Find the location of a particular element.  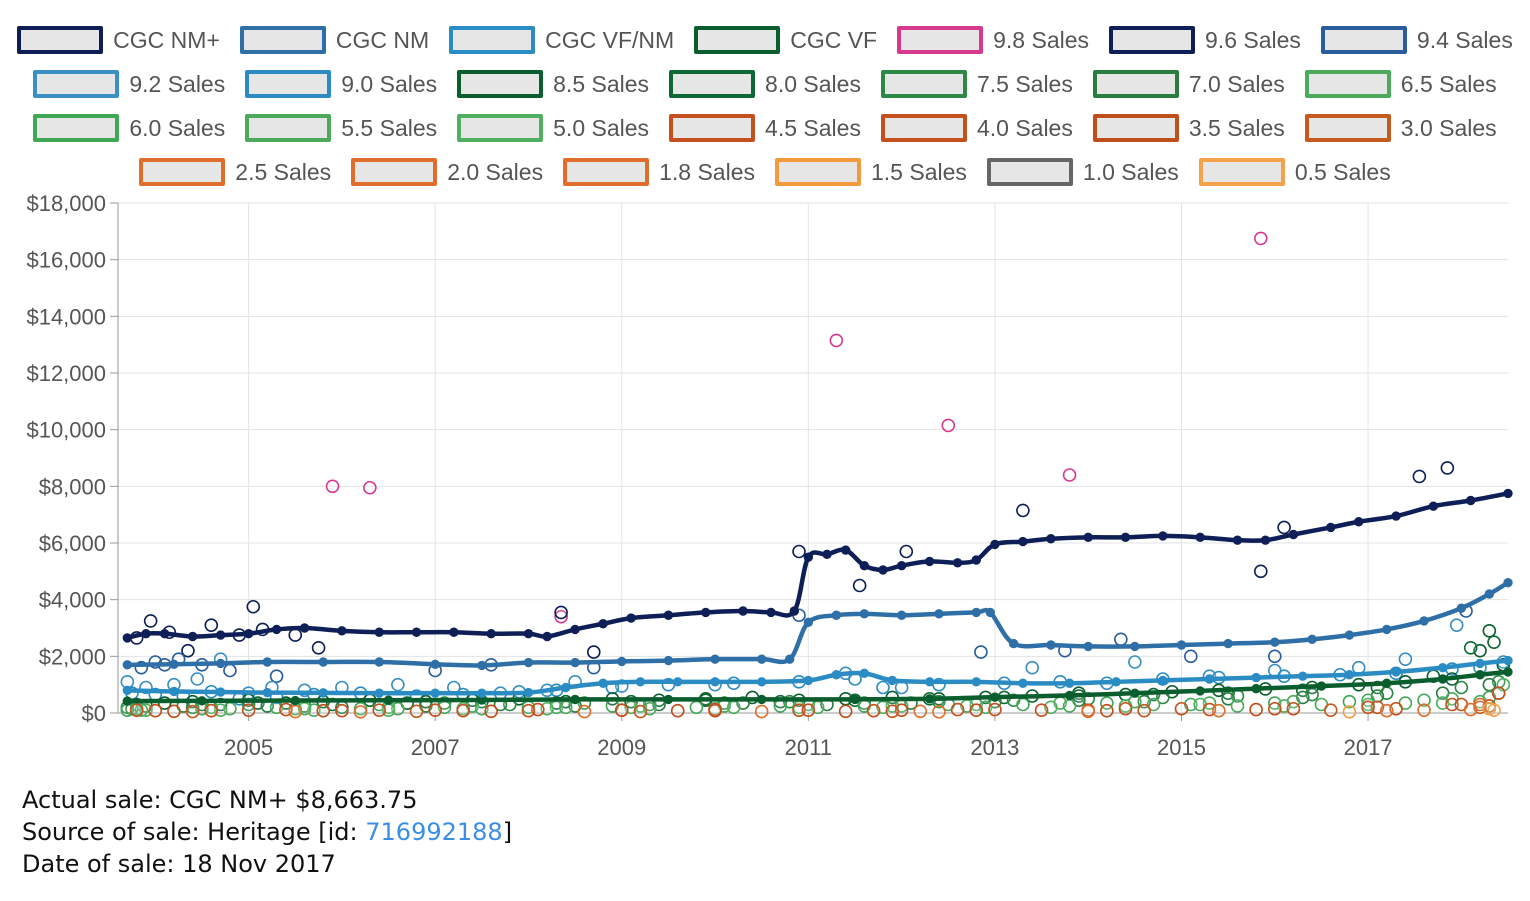

legend-label: 9.6 Sales is located at coordinates (1253, 39).